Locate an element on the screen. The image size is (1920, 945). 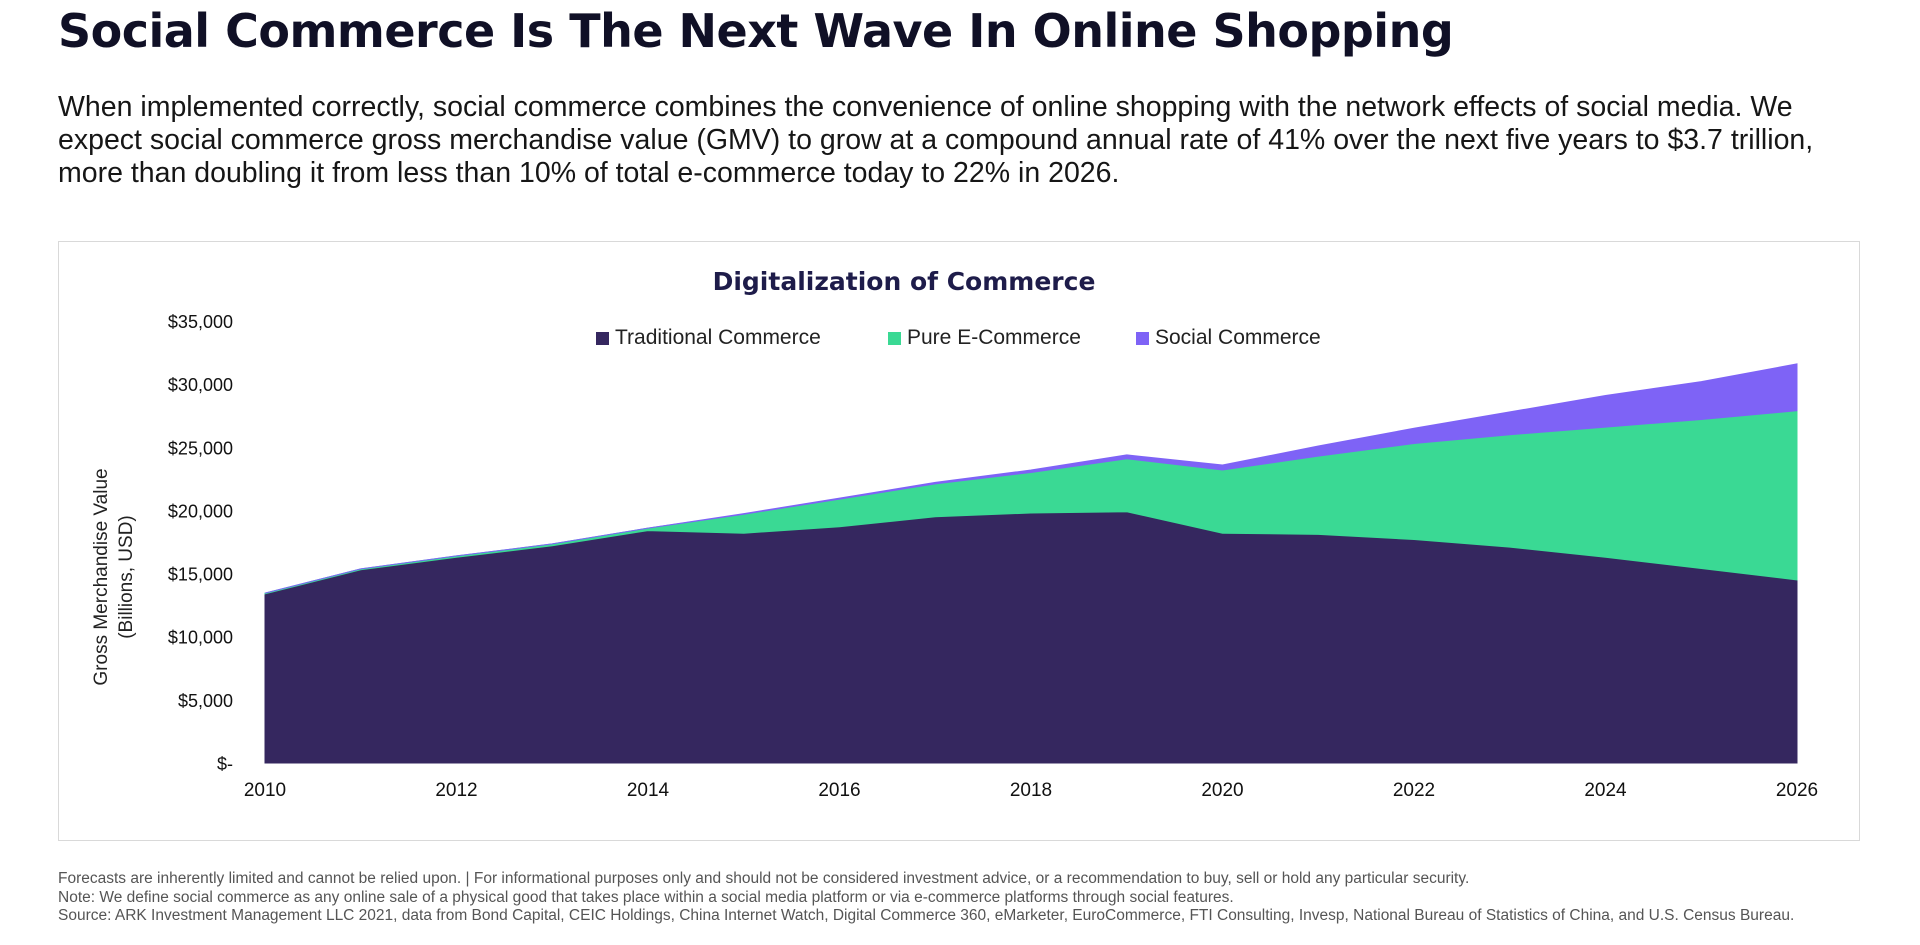
x-tick-label: 2020 is located at coordinates (1222, 790).